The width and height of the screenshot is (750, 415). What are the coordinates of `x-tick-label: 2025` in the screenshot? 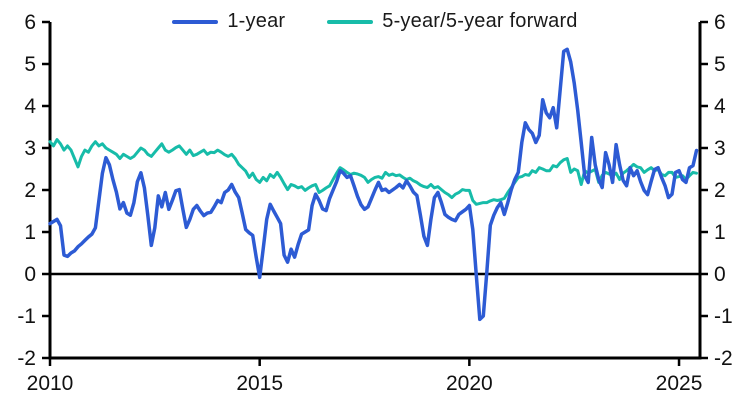 It's located at (679, 383).